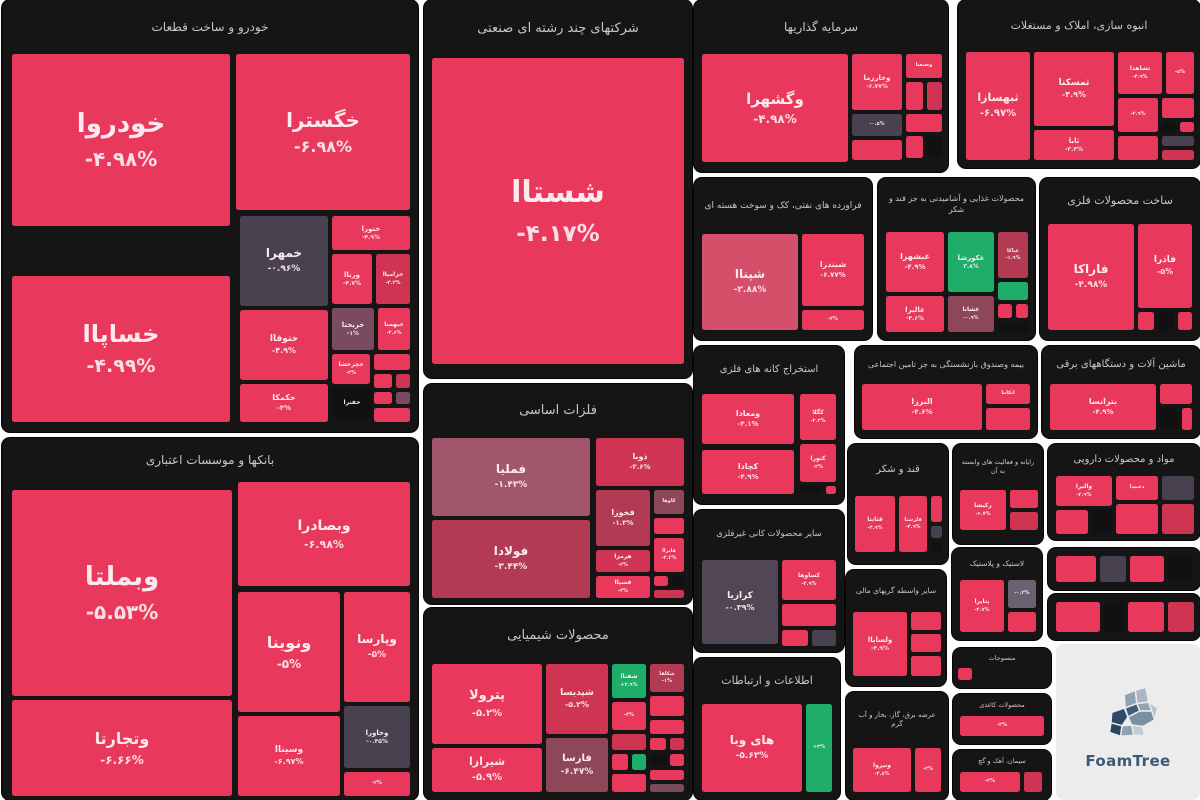  I want to click on stock-tile: -۲%, so click(990, 782).